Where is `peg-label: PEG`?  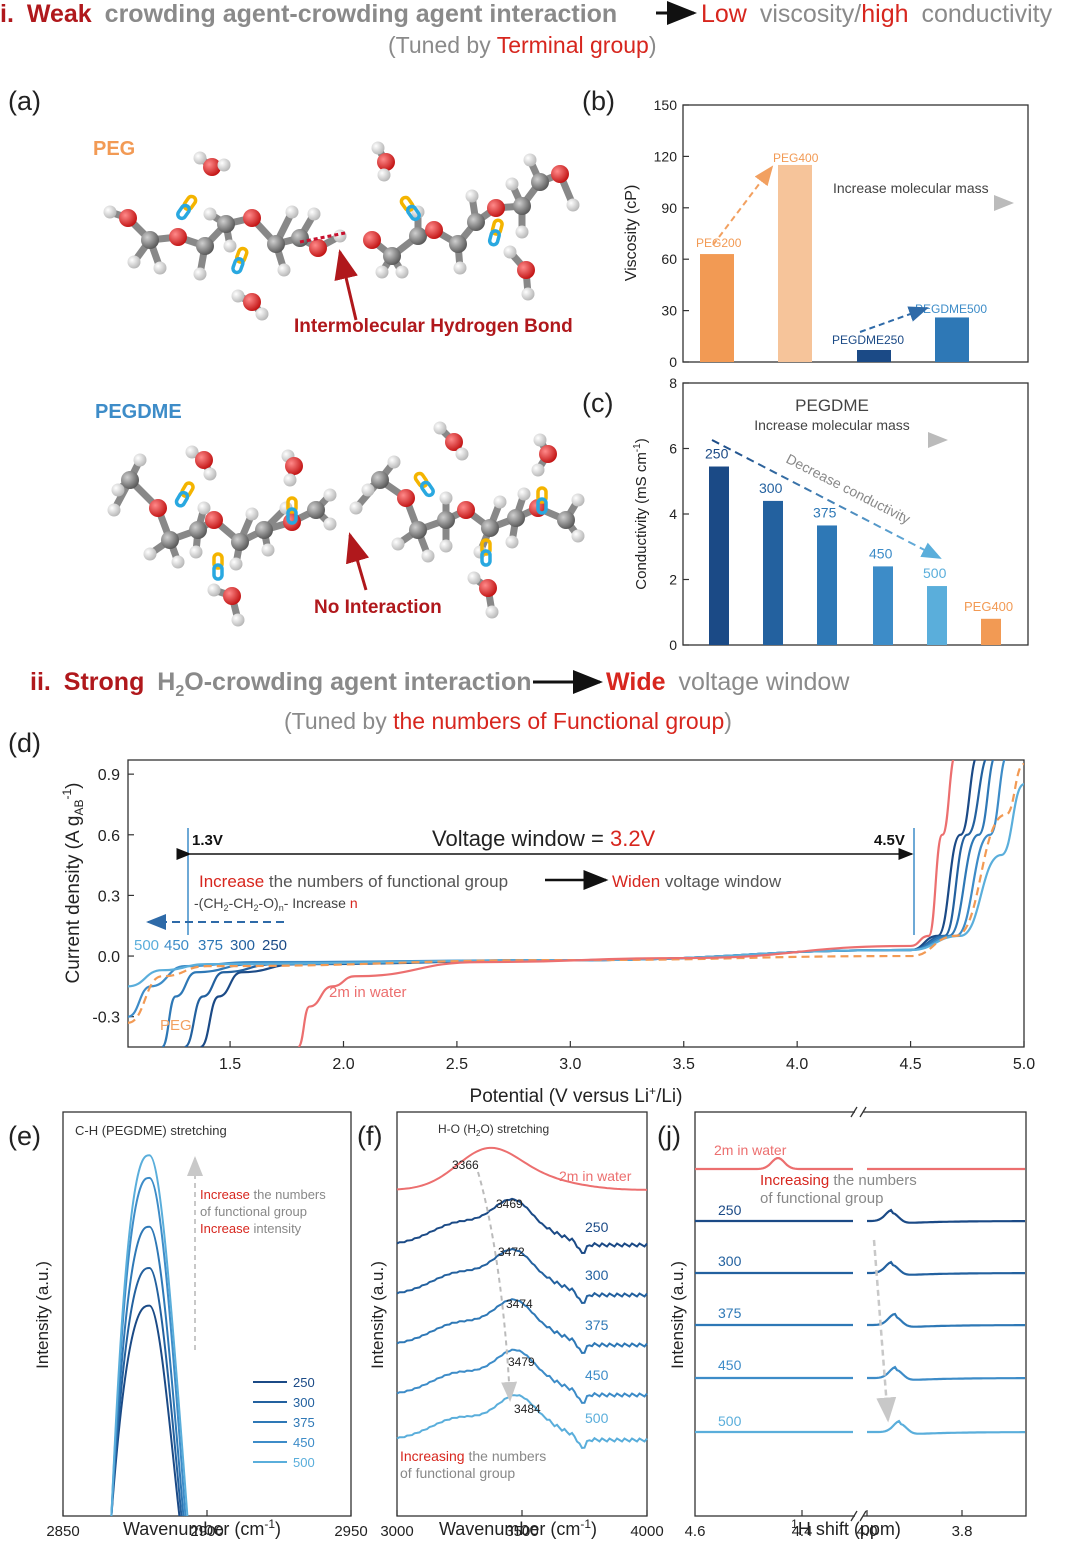 peg-label: PEG is located at coordinates (114, 149).